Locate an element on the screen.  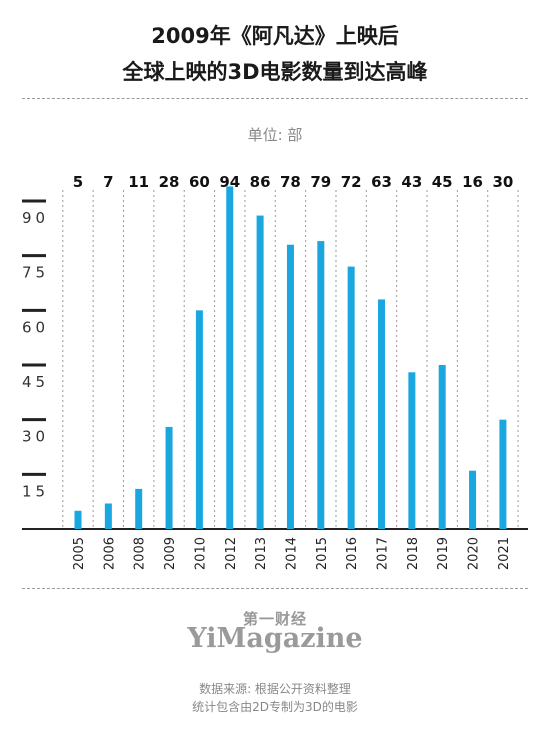
value-label: 86 is located at coordinates (260, 182).